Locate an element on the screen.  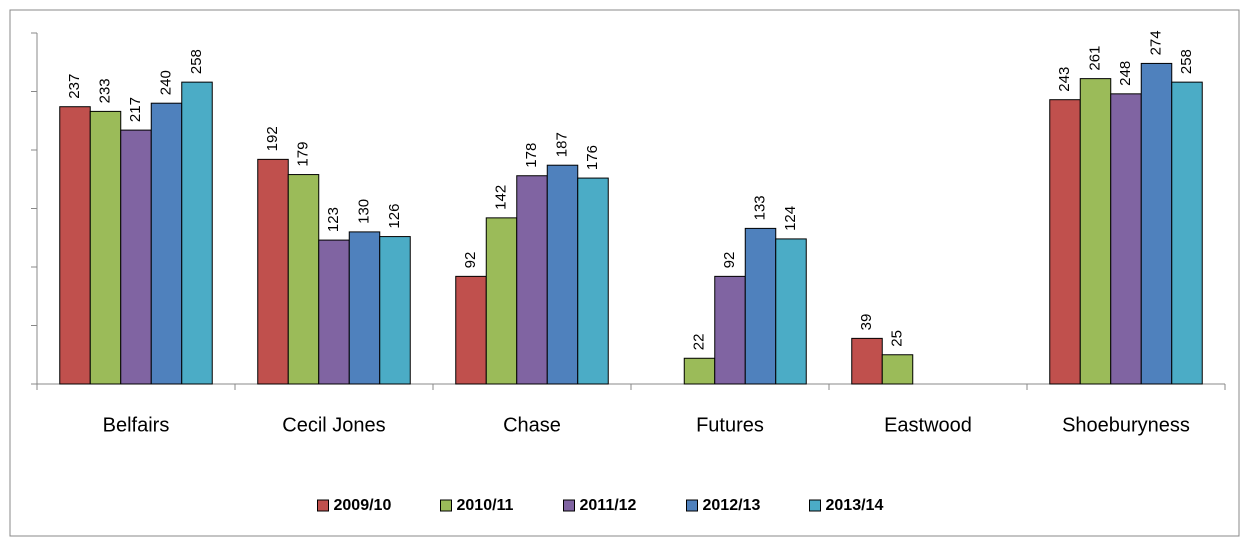
value-label: 217 is located at coordinates (135, 109).